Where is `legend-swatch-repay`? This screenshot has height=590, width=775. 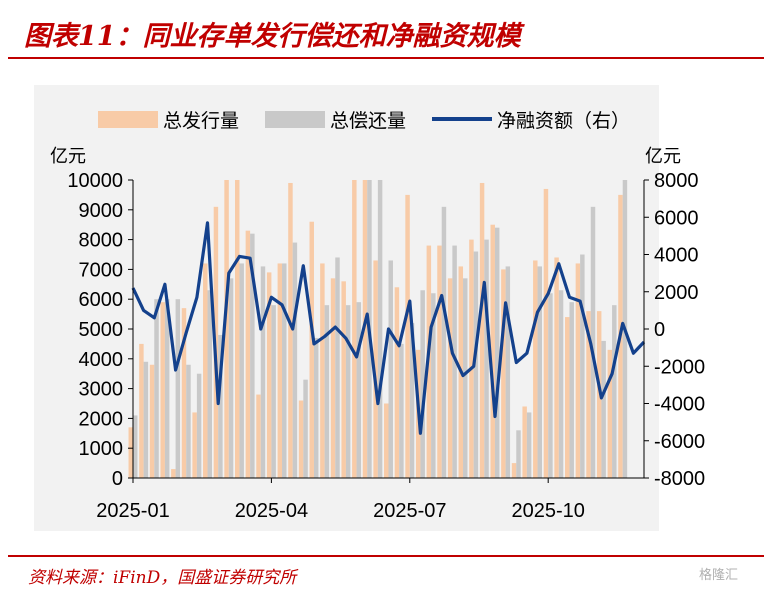 legend-swatch-repay is located at coordinates (295, 119).